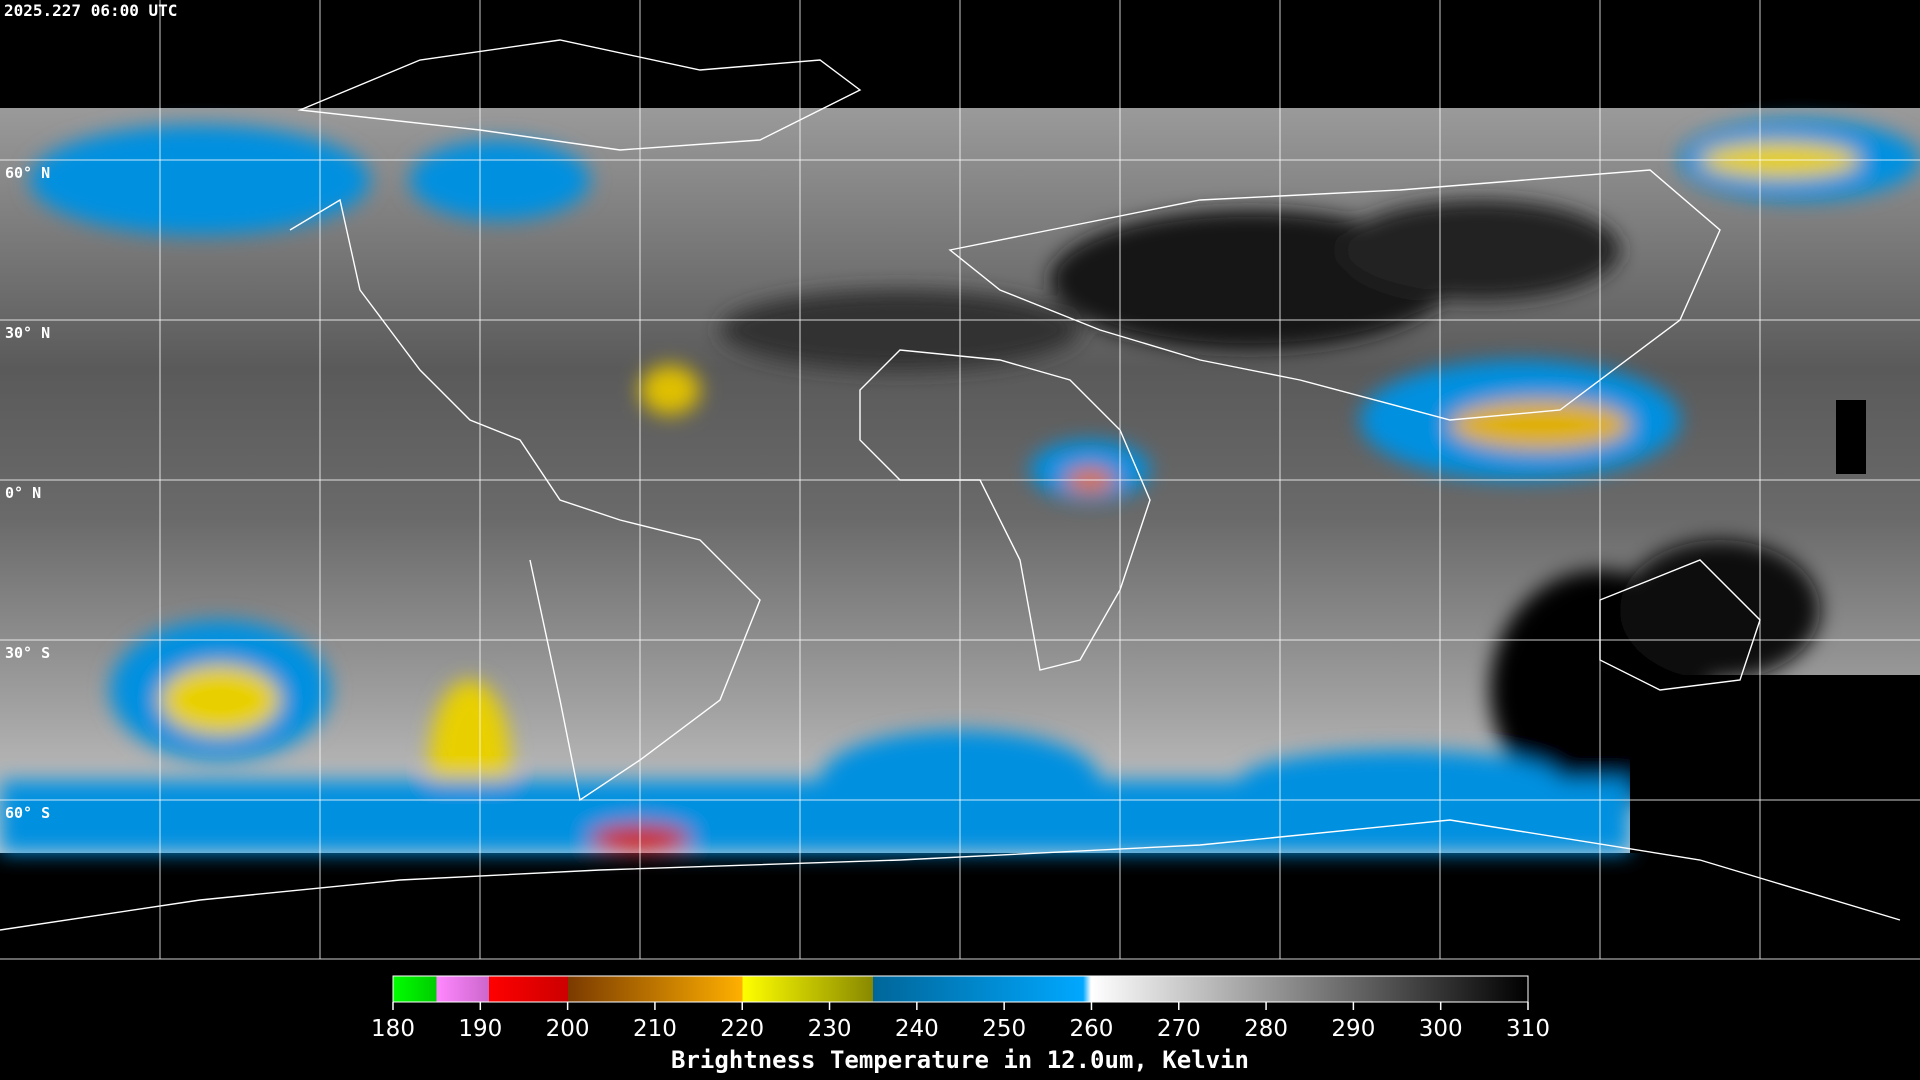 The image size is (1920, 1080). Describe the element at coordinates (90, 10) in the screenshot. I see `timestamp: 2025.227 06:00 UTC` at that location.